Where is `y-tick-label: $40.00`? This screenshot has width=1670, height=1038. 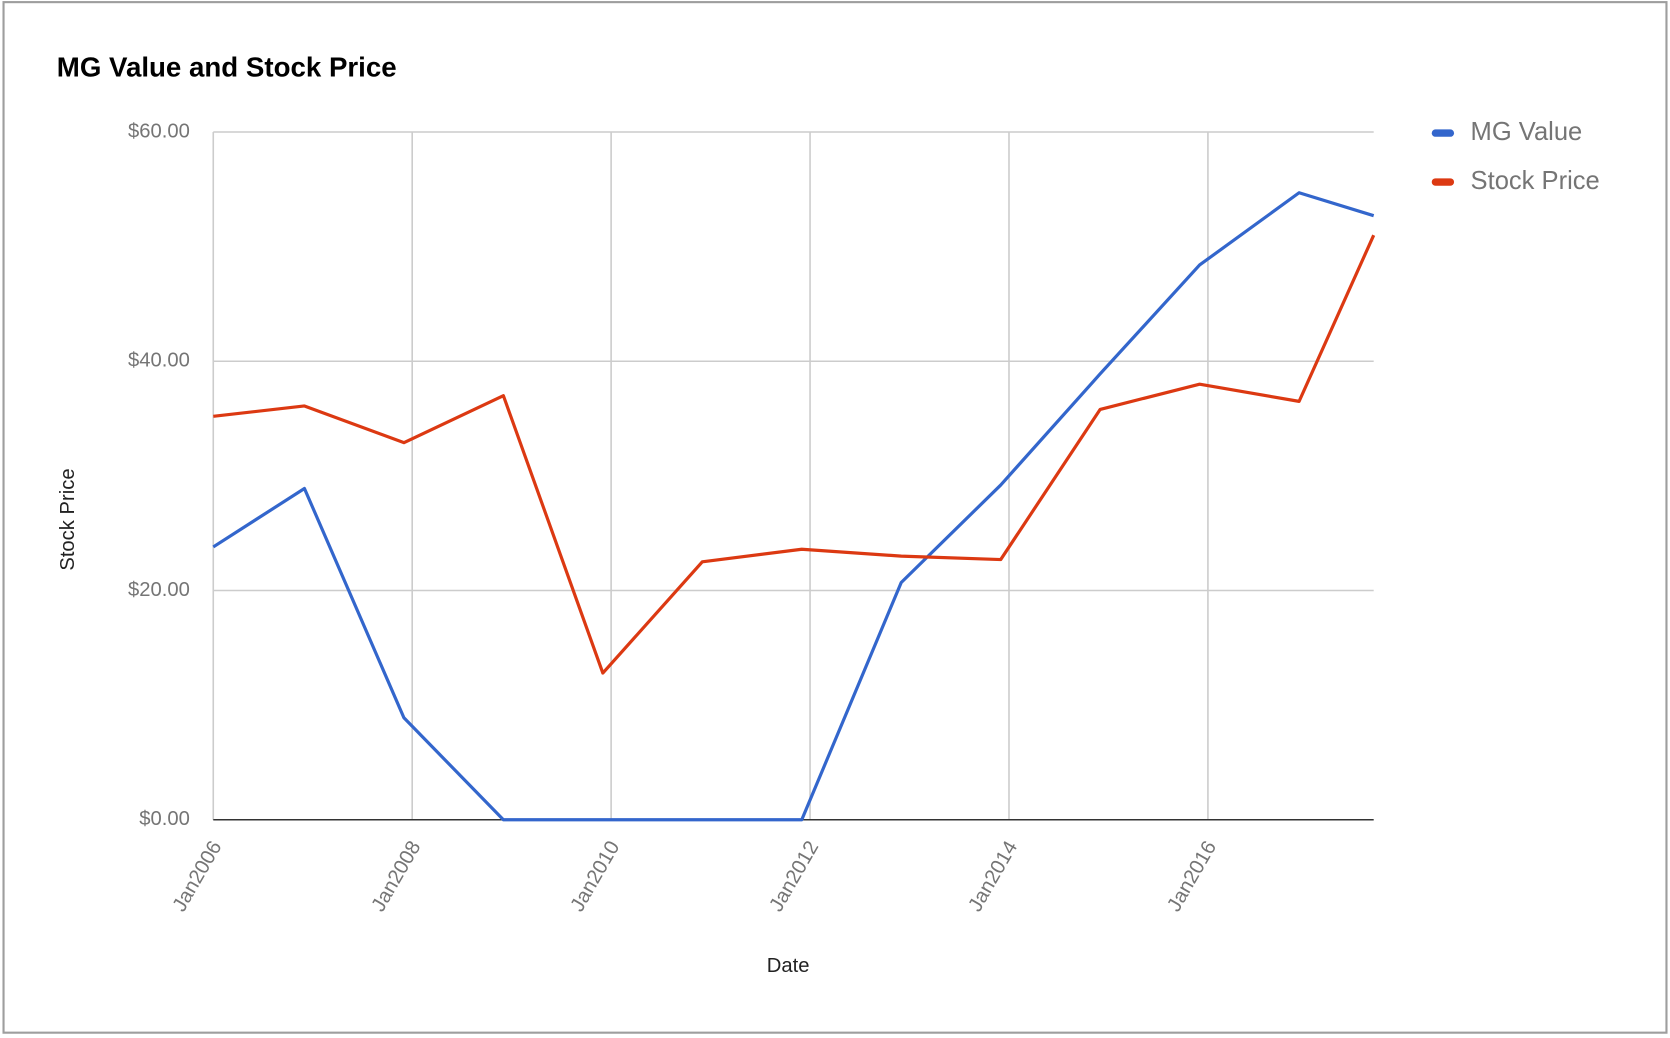 y-tick-label: $40.00 is located at coordinates (159, 361).